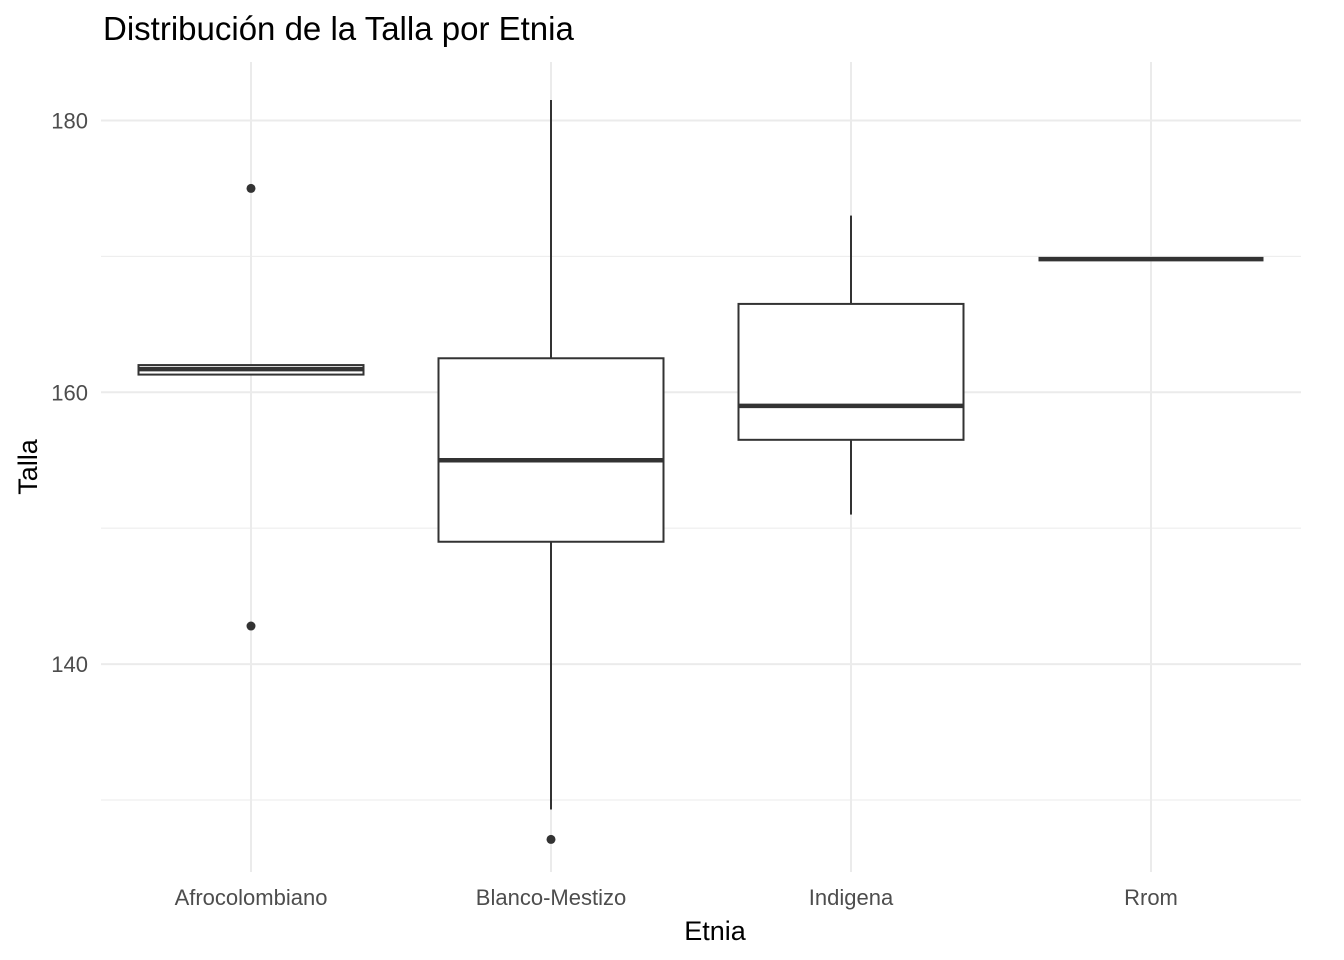 Image resolution: width=1344 pixels, height=960 pixels. Describe the element at coordinates (69, 392) in the screenshot. I see `y-tick-label: 160` at that location.